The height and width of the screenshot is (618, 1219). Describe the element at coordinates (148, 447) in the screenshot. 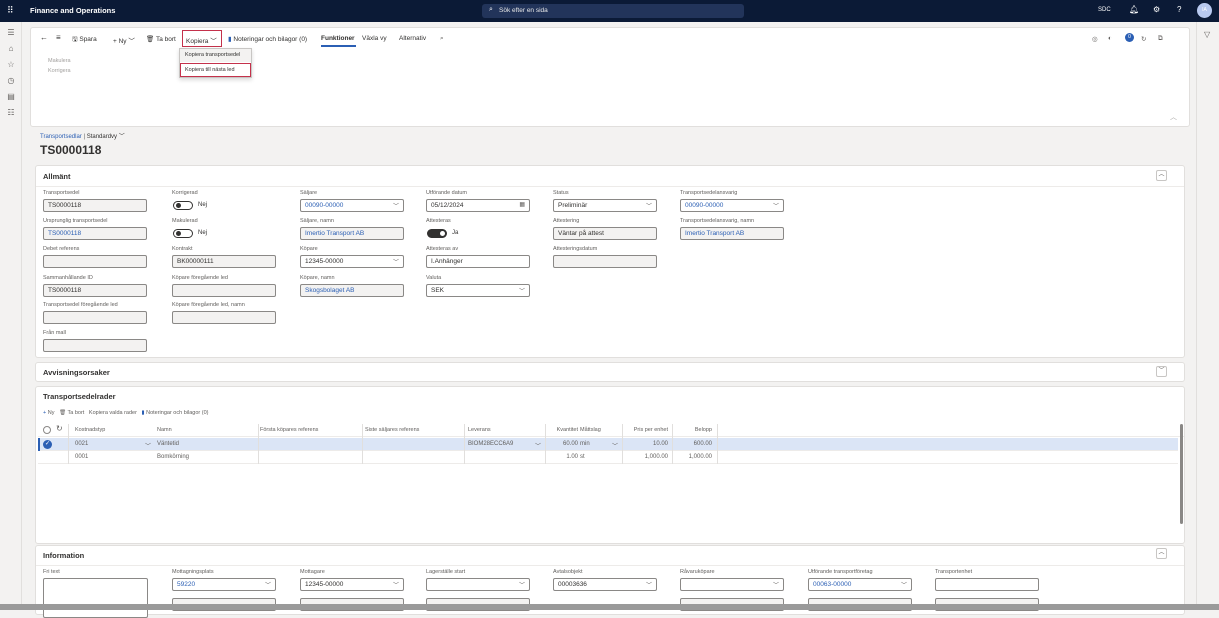

I see `chevron-down-icon-kostnadstyp: ﹀` at that location.